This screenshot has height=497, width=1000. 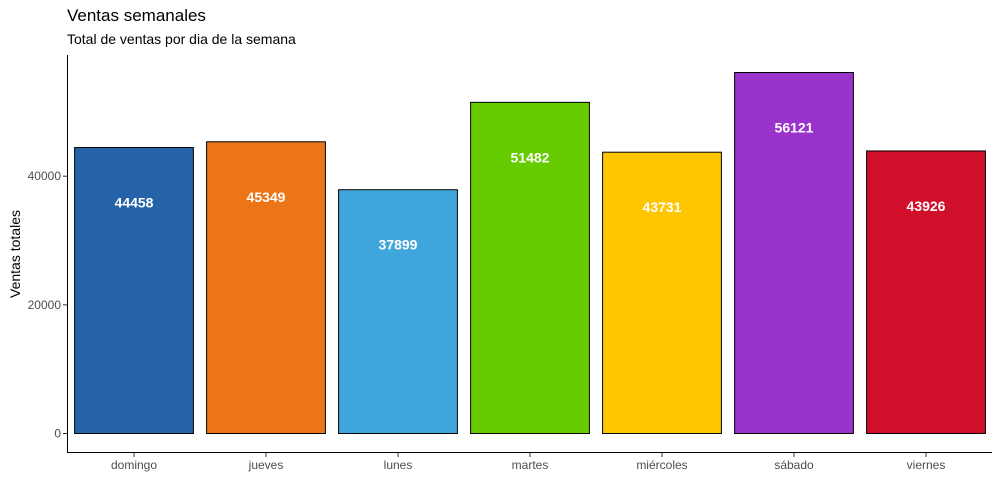 I want to click on y-ticks-group: 0 20000 40000, so click(x=47, y=305).